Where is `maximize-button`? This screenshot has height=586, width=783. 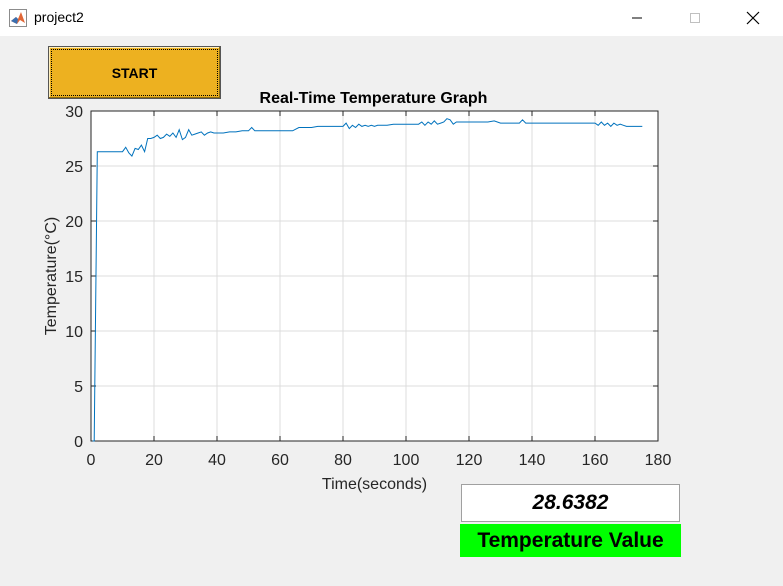 maximize-button is located at coordinates (695, 18).